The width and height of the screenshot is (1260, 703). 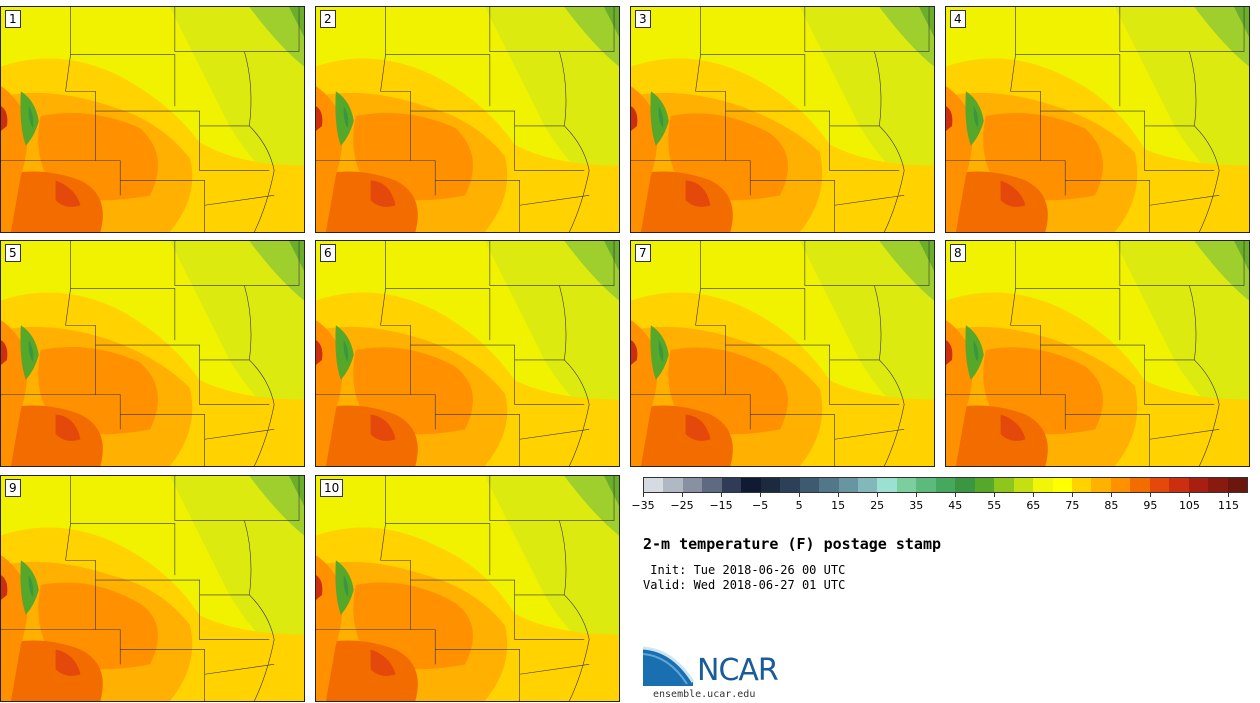 What do you see at coordinates (1033, 505) in the screenshot?
I see `colorbar-tick-label: 65` at bounding box center [1033, 505].